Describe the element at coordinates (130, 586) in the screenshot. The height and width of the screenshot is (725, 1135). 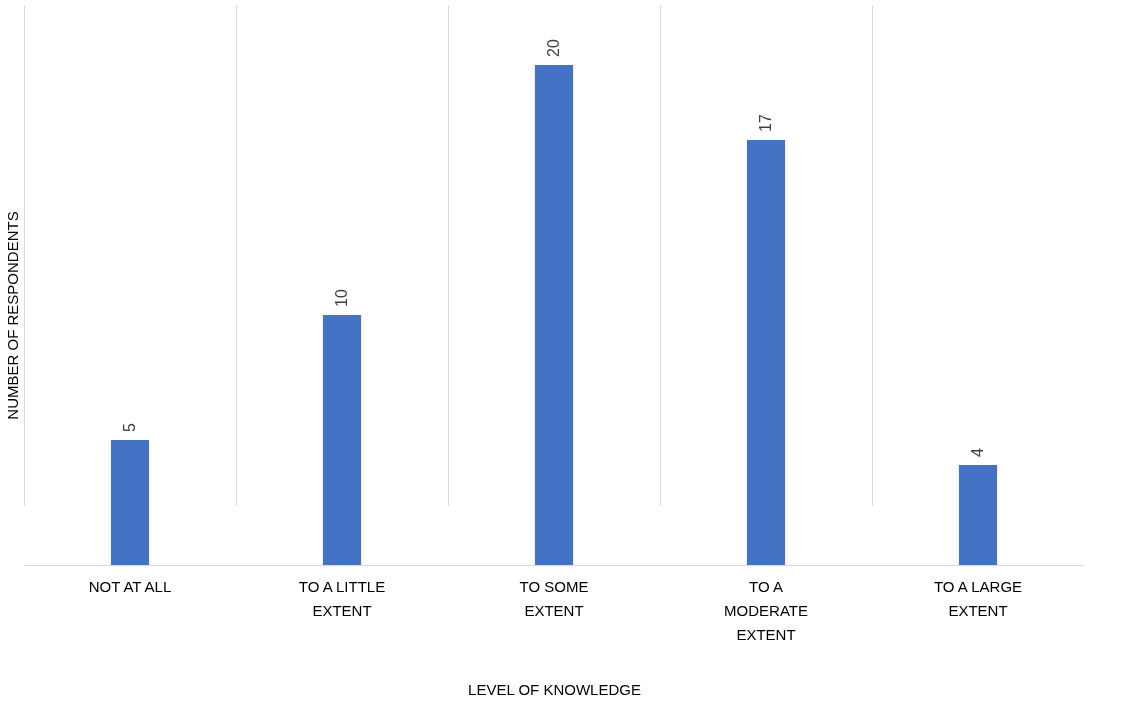
I see `x-tick-label: NOT AT ALL` at that location.